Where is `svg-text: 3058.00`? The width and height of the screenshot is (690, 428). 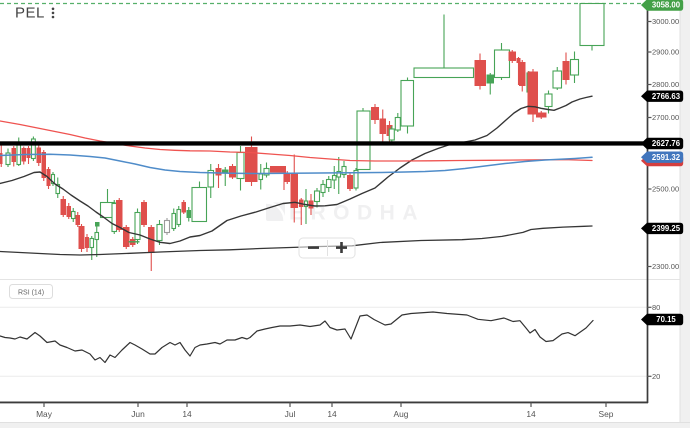
svg-text: 3058.00 is located at coordinates (666, 5).